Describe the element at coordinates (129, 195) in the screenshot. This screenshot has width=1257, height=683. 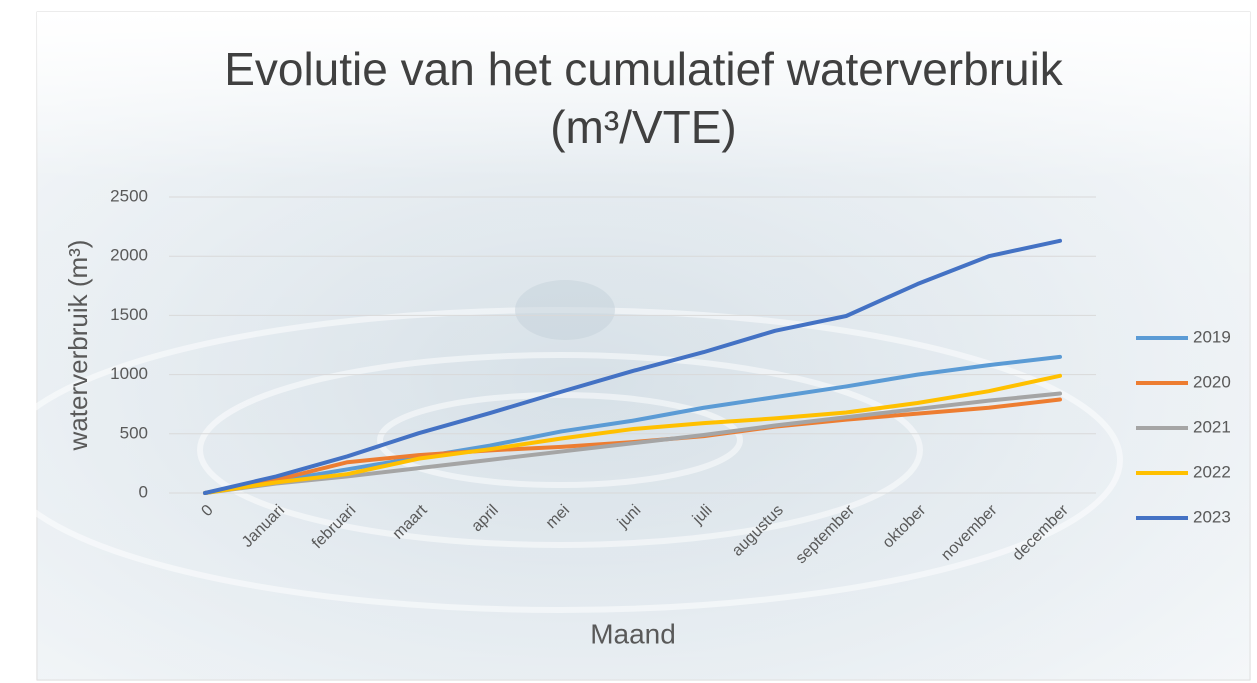
I see `y-tick-label: 2500` at that location.